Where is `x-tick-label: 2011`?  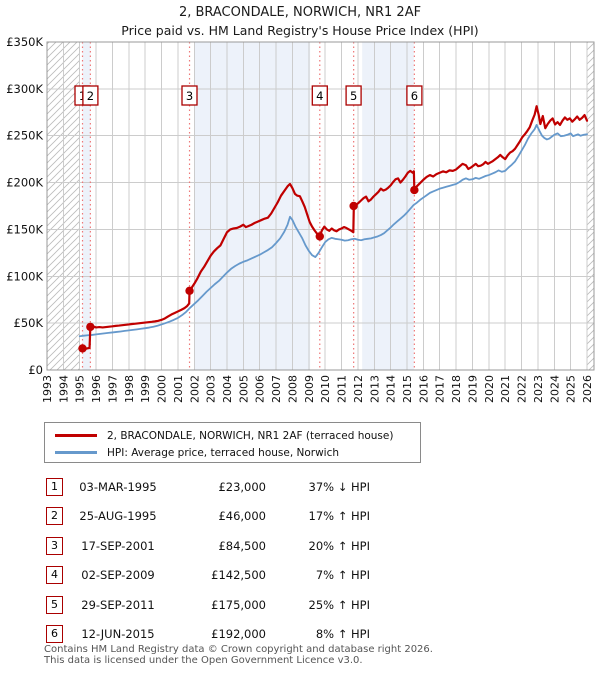 x-tick-label: 2011 is located at coordinates (342, 389).